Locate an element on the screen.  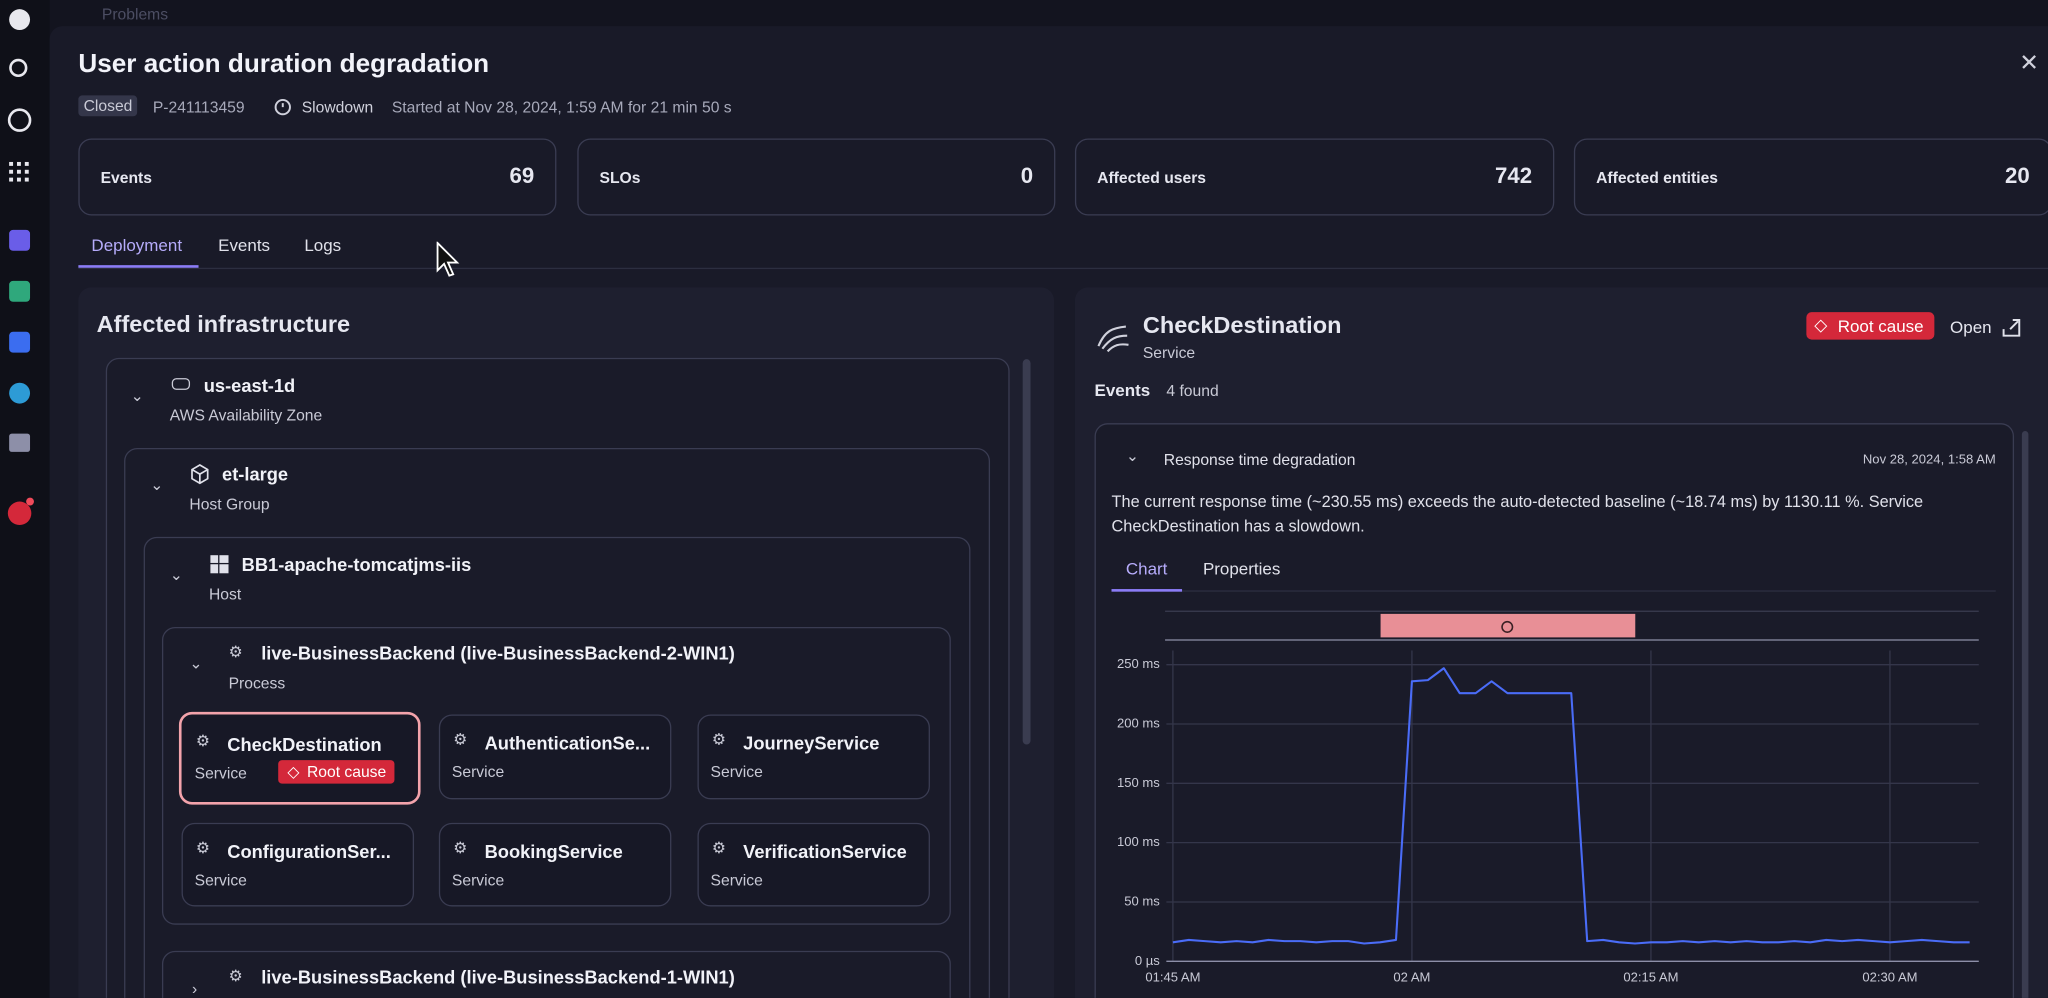
x-tick-label: 02 AM is located at coordinates (1411, 977).